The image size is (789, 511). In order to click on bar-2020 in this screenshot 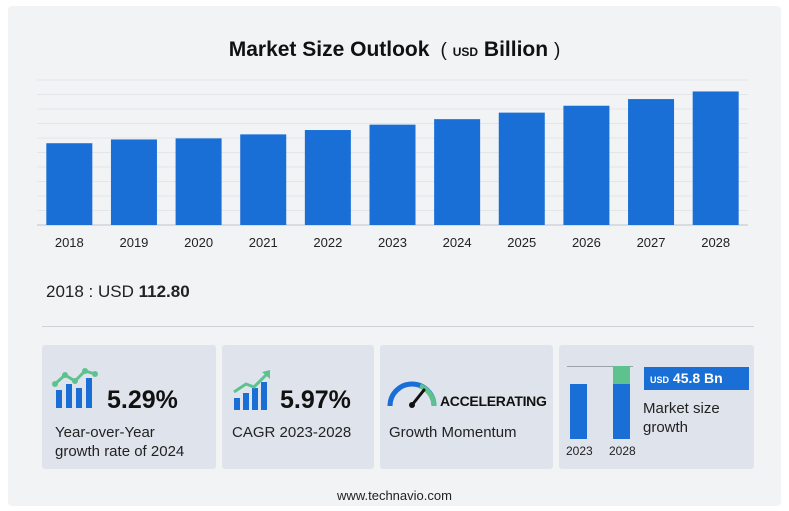, I will do `click(198, 181)`.